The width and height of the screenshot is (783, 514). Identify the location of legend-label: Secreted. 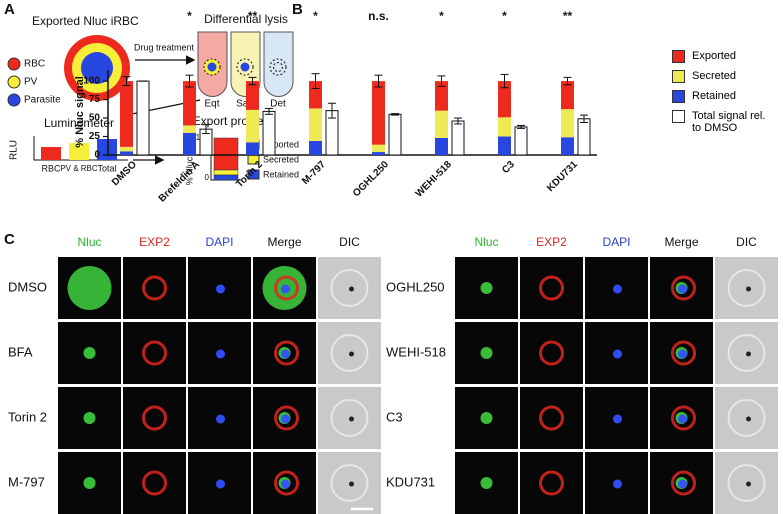
(714, 76).